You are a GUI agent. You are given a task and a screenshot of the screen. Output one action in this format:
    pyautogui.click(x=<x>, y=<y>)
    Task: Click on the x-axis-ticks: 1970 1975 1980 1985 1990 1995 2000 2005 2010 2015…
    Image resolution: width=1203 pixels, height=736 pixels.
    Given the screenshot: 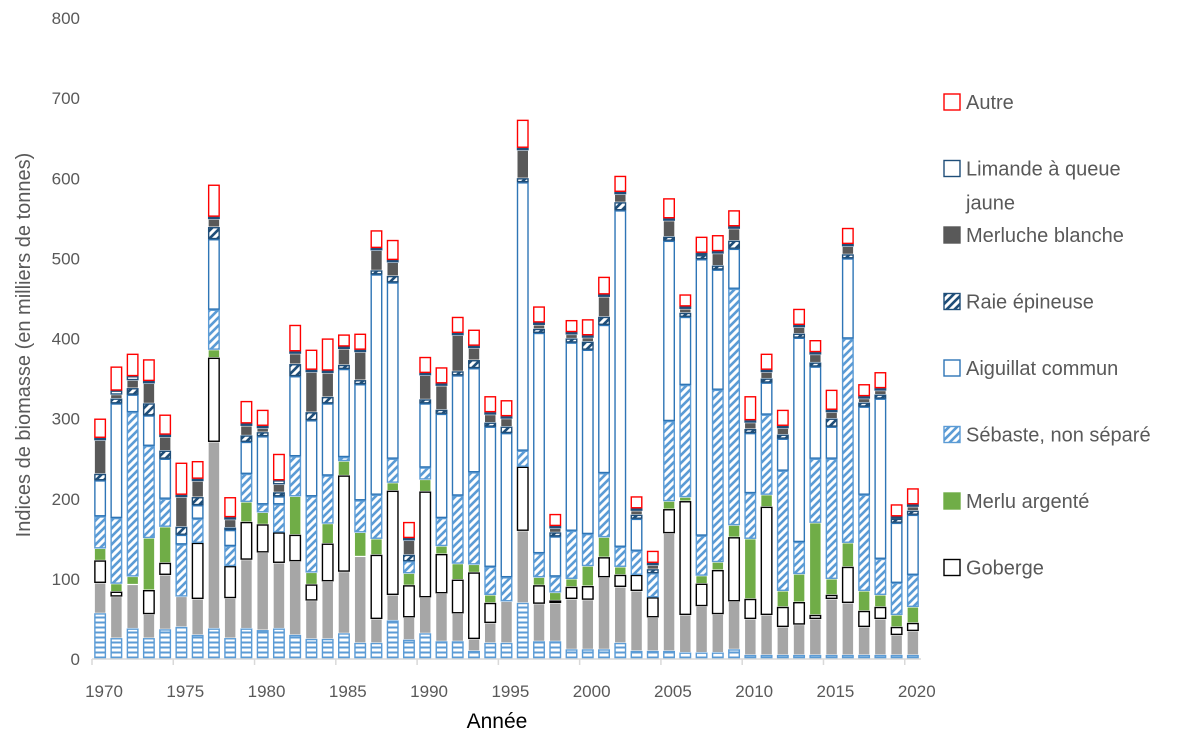 What is the action you would take?
    pyautogui.click(x=510, y=680)
    